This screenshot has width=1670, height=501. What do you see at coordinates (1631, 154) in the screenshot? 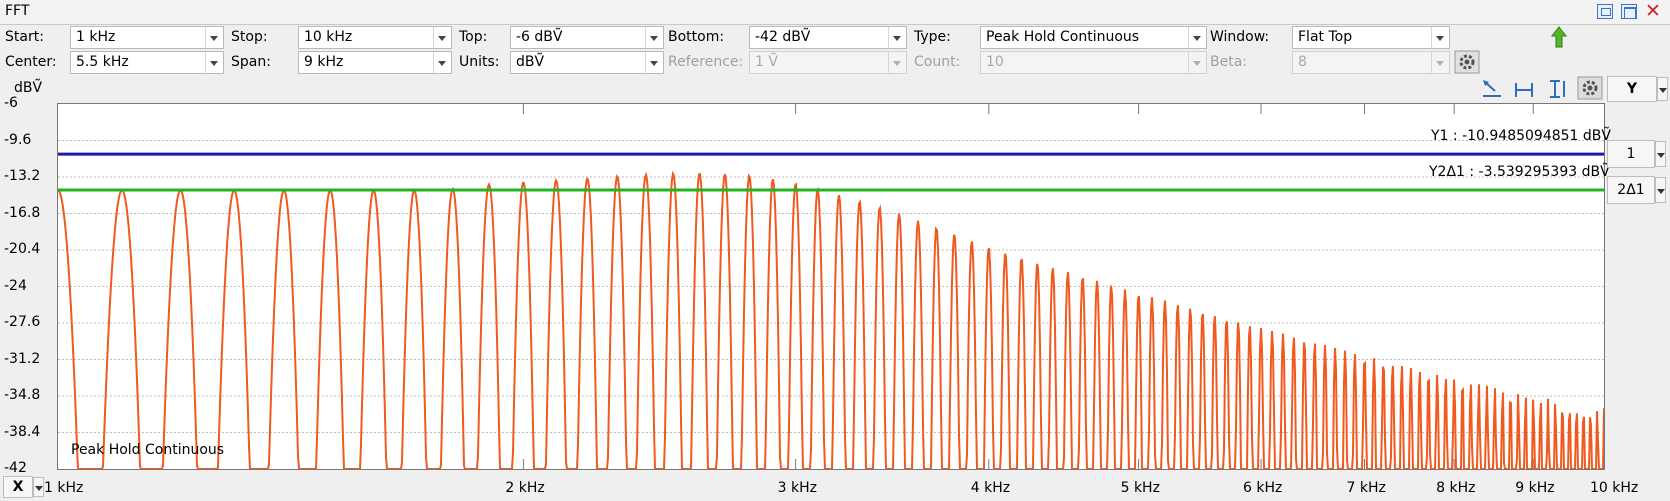
I see `cursor-1-button-label: 1` at bounding box center [1631, 154].